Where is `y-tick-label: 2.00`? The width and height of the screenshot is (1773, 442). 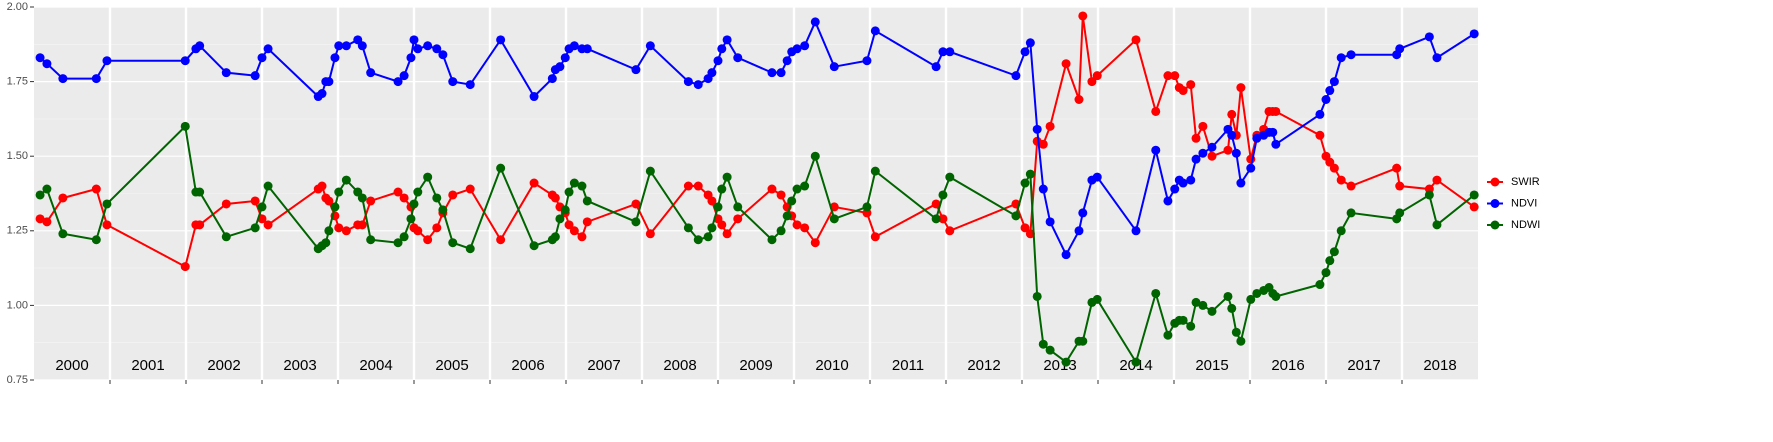
y-tick-label: 2.00 is located at coordinates (17, 7).